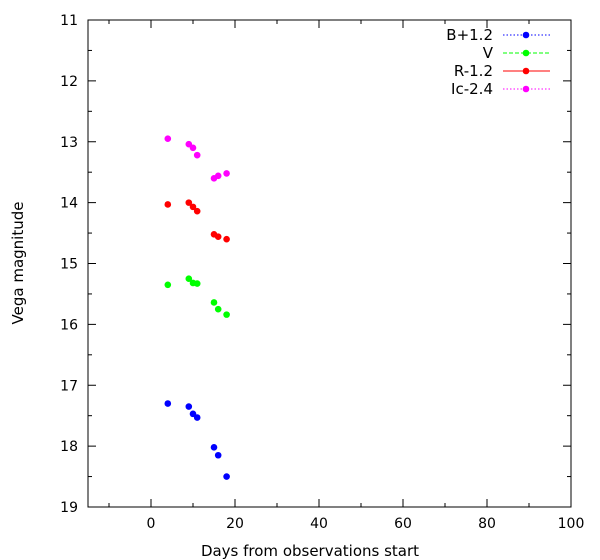 This screenshot has width=600, height=560. What do you see at coordinates (69, 265) in the screenshot?
I see `y-tick-label: 15` at bounding box center [69, 265].